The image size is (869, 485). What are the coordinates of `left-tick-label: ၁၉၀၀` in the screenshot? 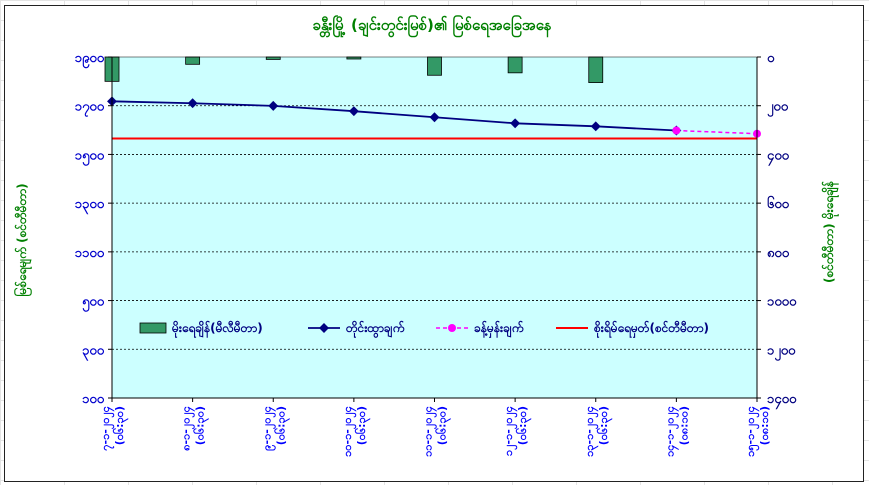 It's located at (90, 60).